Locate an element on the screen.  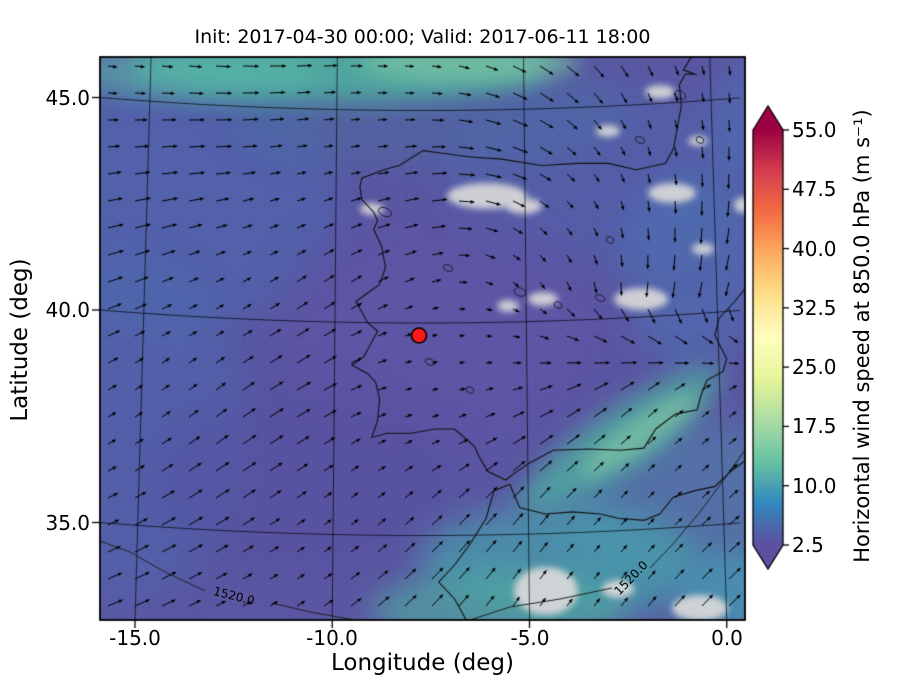
x-tick-label: -10.0 is located at coordinates (332, 638).